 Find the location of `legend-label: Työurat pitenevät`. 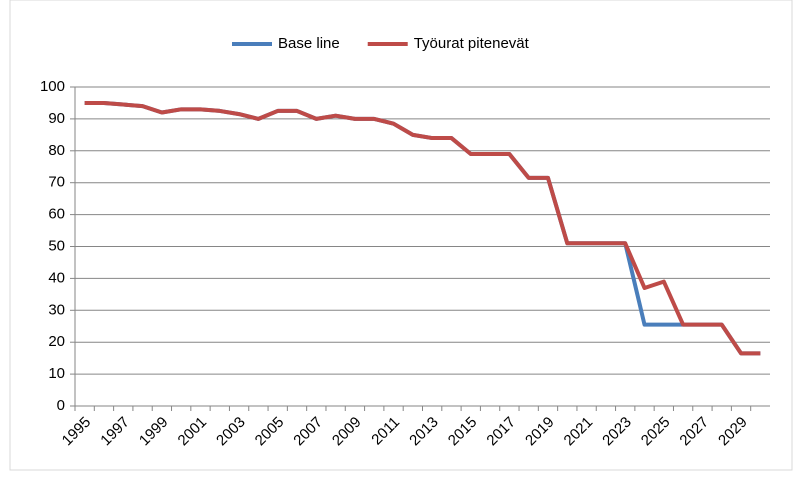

legend-label: Työurat pitenevät is located at coordinates (472, 43).